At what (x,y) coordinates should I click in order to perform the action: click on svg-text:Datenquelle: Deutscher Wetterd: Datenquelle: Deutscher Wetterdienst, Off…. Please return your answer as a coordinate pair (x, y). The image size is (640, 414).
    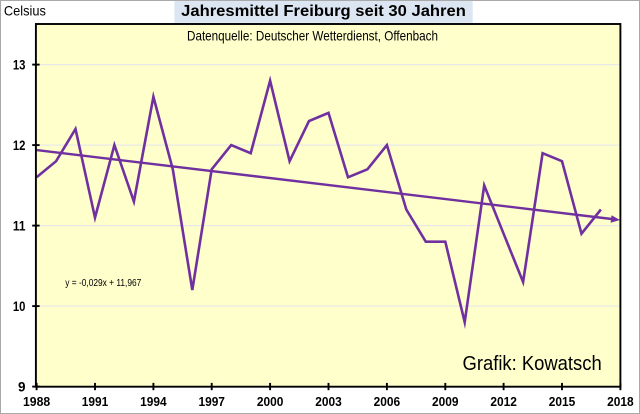
    Looking at the image, I should click on (312, 36).